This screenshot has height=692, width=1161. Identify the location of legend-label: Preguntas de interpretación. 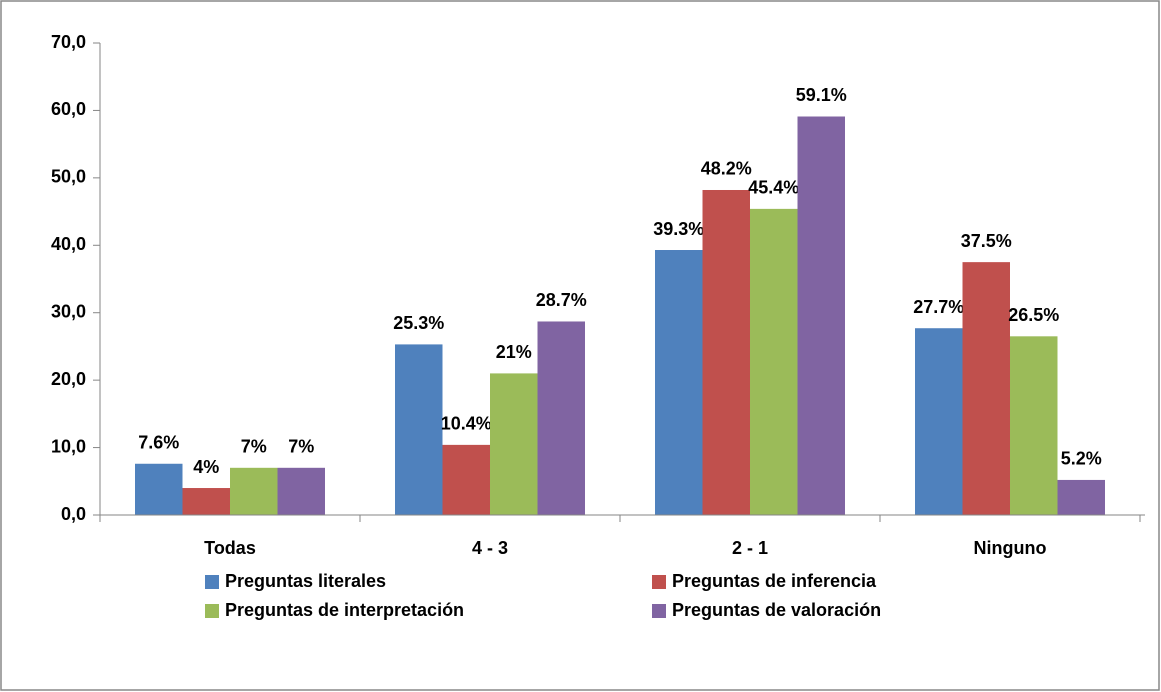
(344, 610).